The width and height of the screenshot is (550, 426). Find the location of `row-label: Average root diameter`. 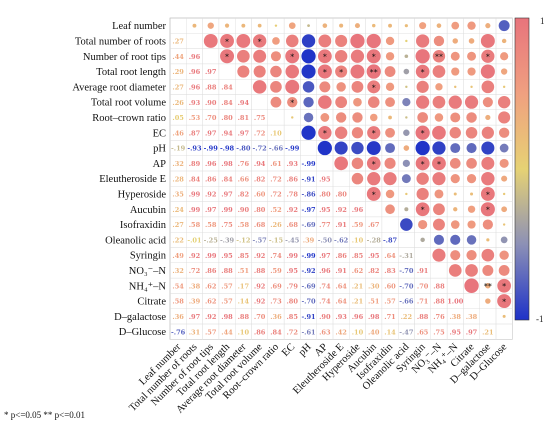

row-label: Average root diameter is located at coordinates (119, 87).